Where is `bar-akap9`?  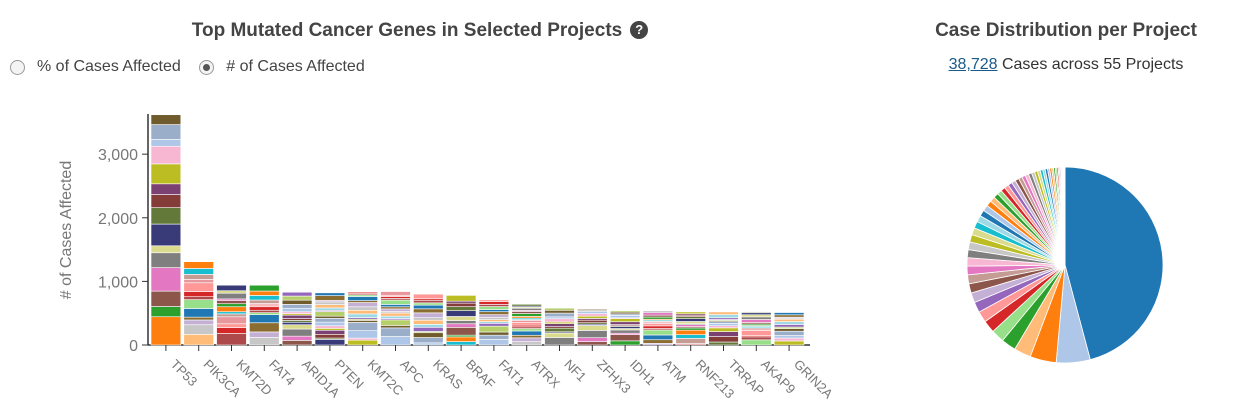 bar-akap9 is located at coordinates (756, 328).